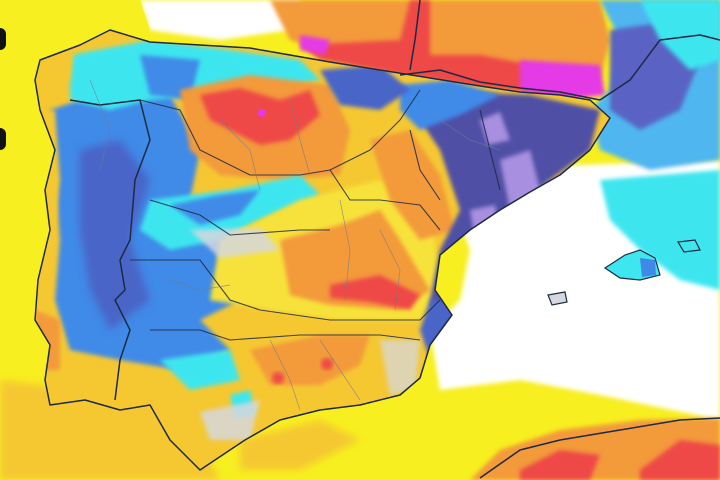  I want to click on biscay-white, so click(220, 20).